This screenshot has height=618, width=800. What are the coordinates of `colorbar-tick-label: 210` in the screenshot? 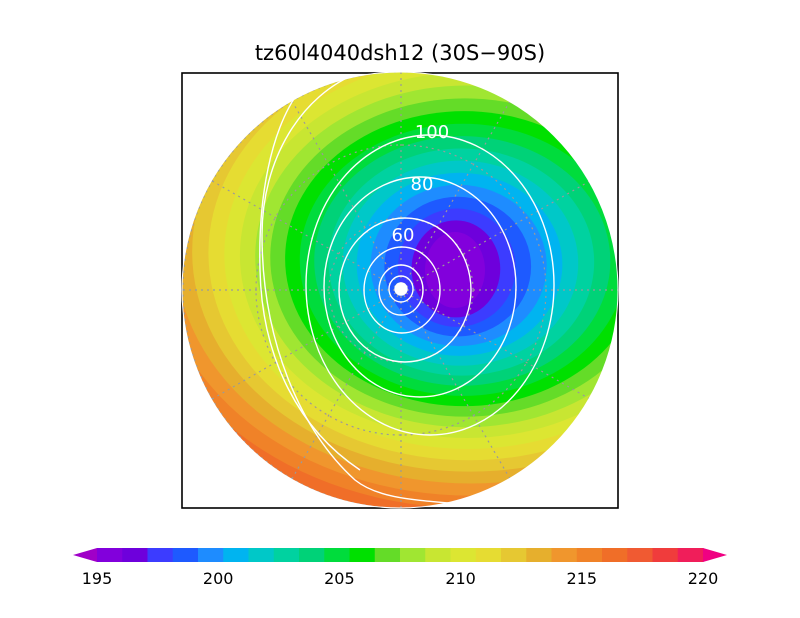 It's located at (460, 578).